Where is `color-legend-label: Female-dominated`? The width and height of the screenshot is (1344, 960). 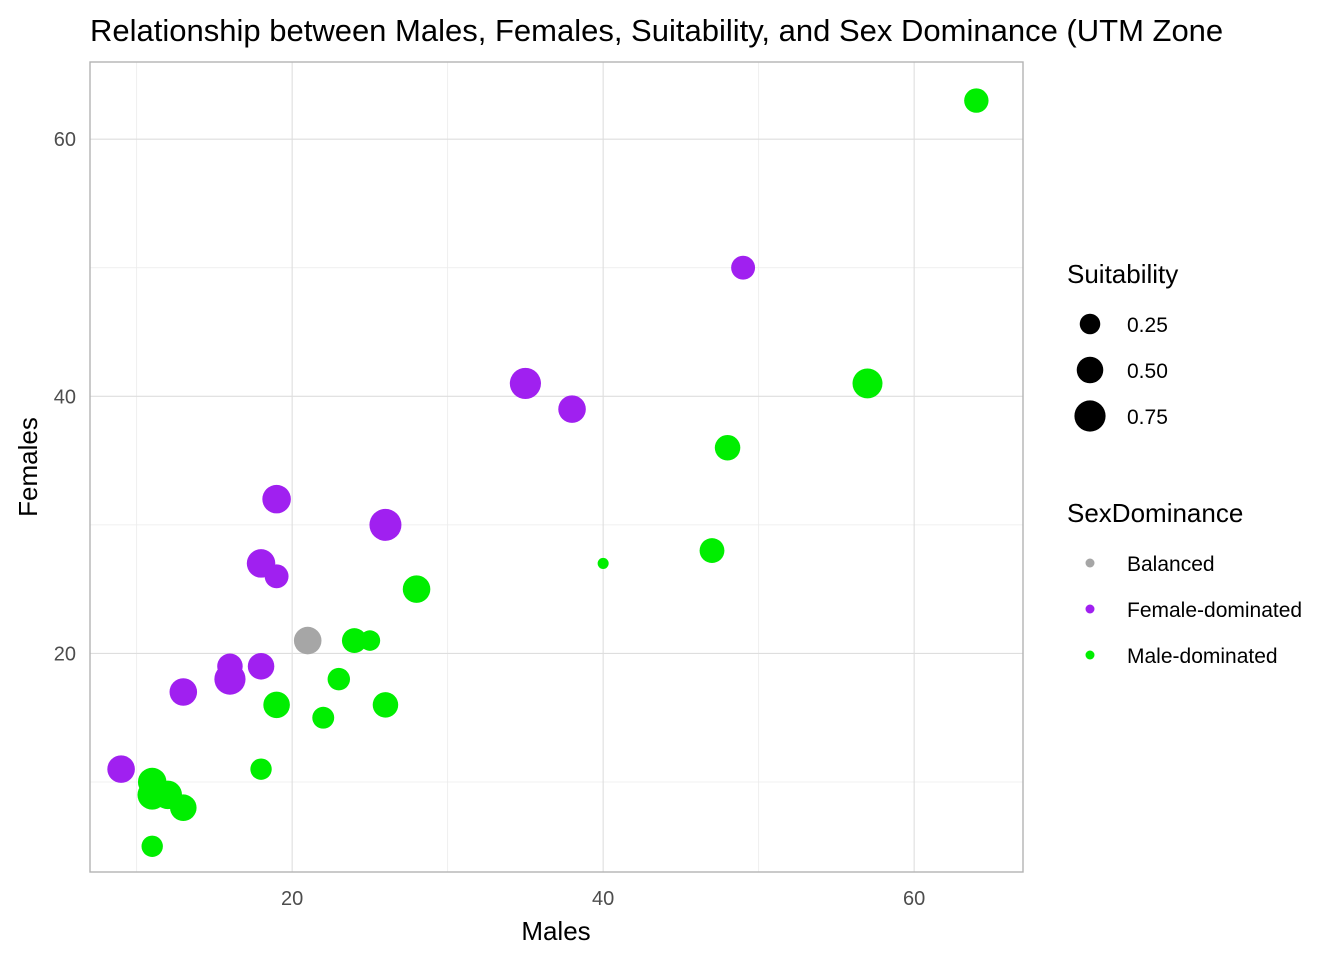
color-legend-label: Female-dominated is located at coordinates (1214, 610).